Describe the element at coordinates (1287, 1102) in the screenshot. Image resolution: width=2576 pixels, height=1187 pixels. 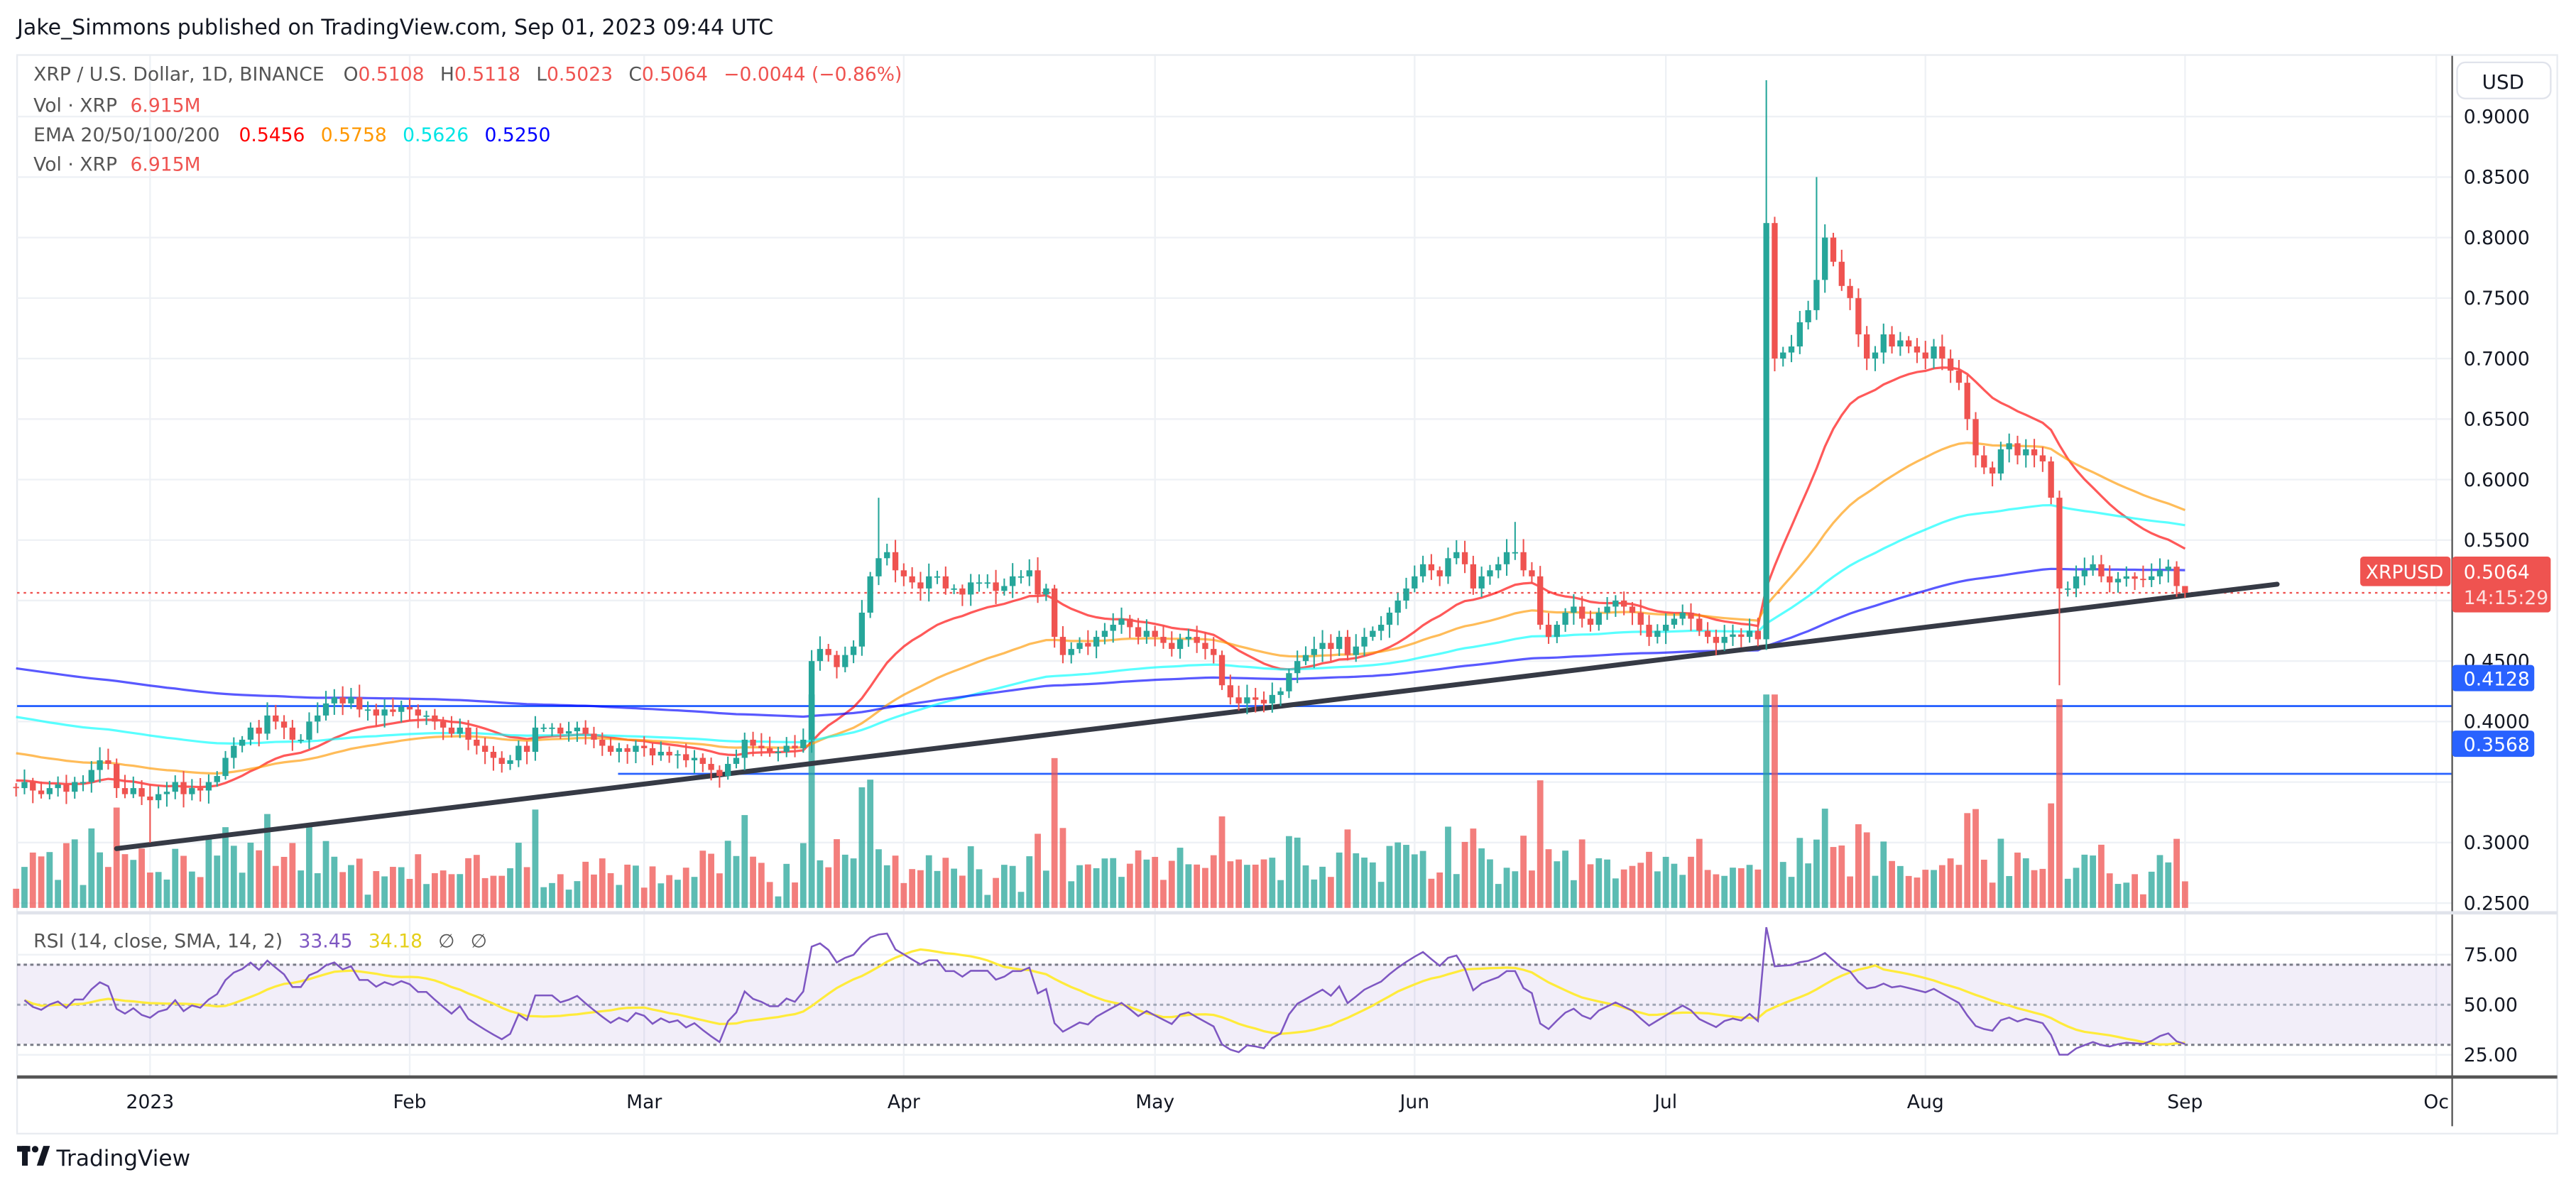
I see `time-axis: 2023 Feb Mar Apr May Jun Jul Aug Sep Oc` at that location.